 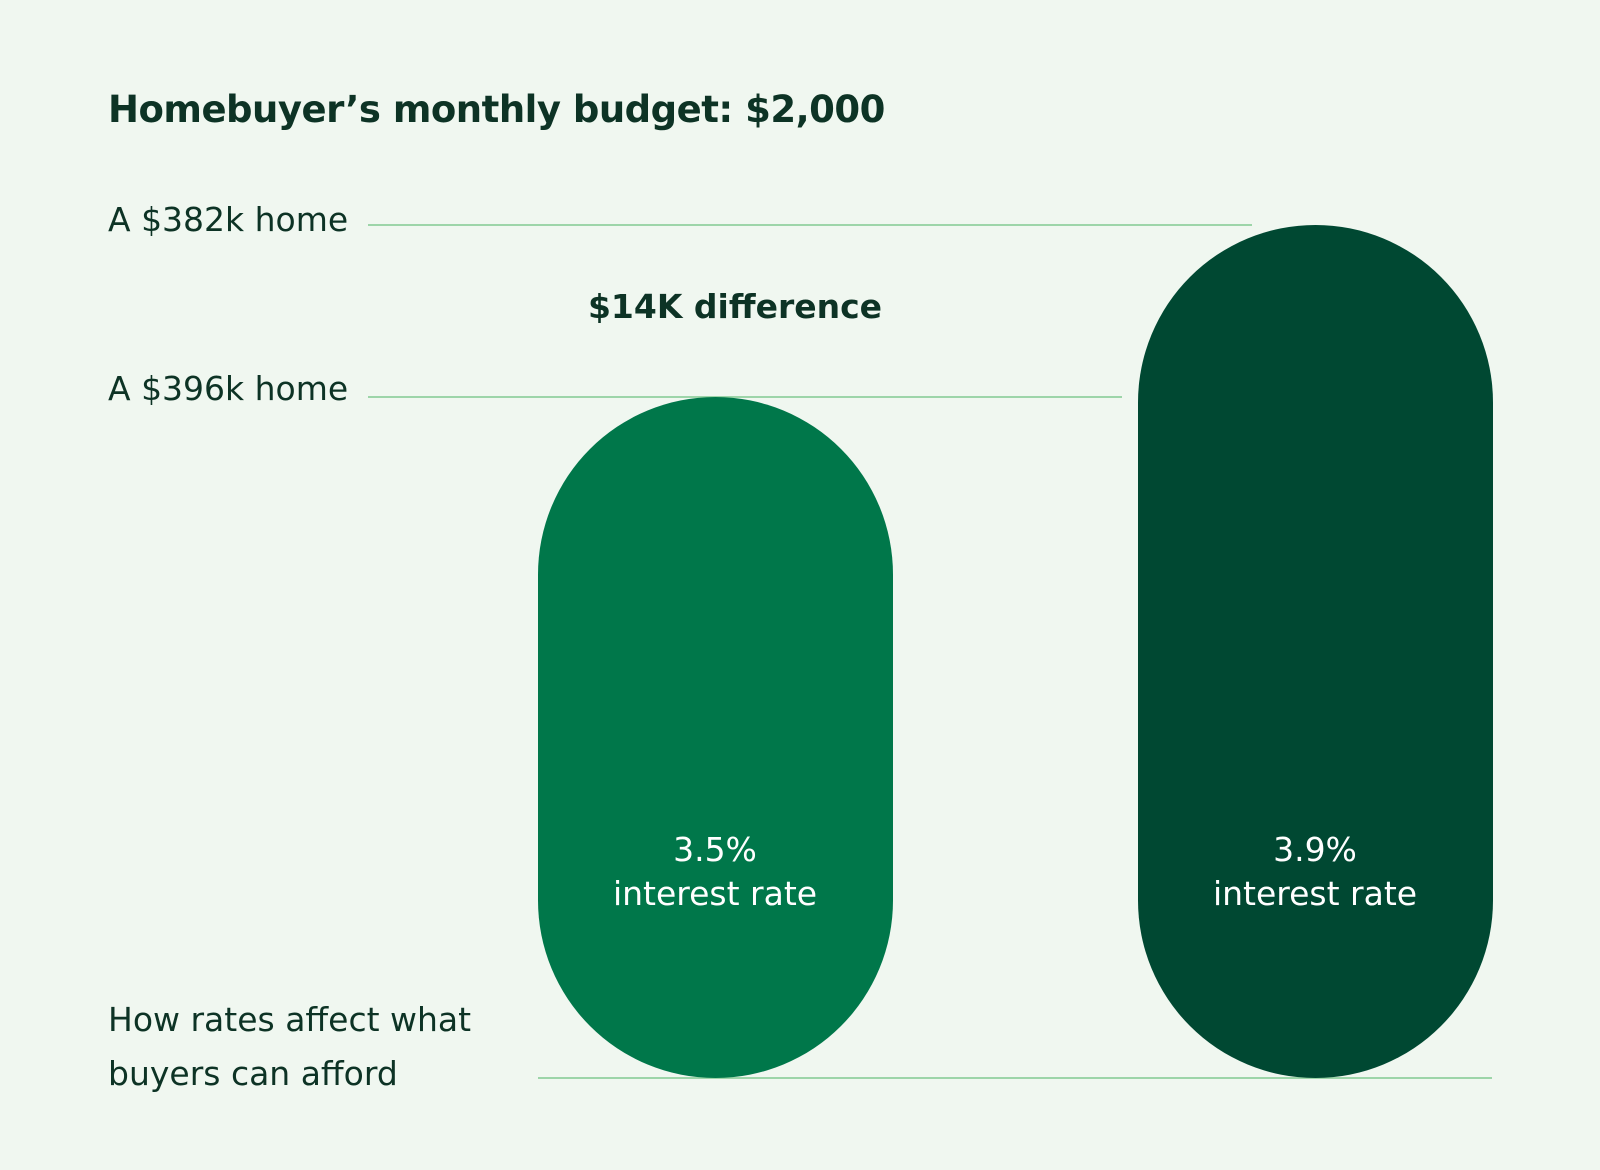 I want to click on difference-label: $14K difference, so click(x=735, y=306).